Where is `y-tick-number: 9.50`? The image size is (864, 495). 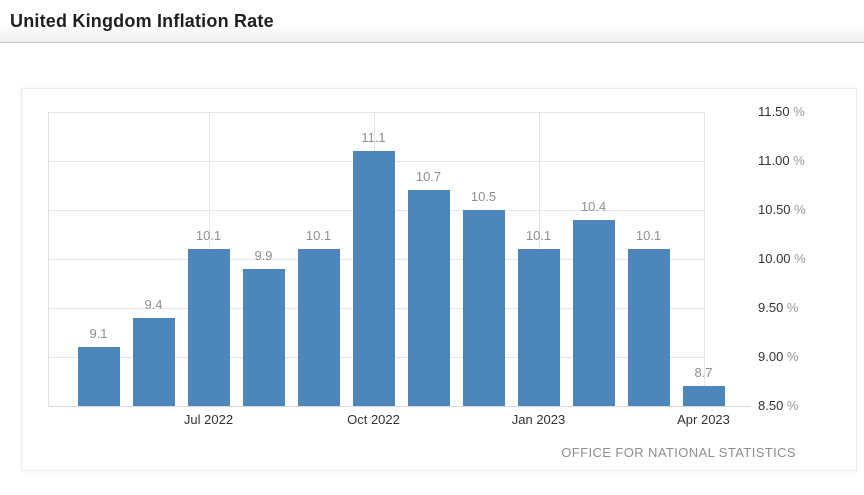 y-tick-number: 9.50 is located at coordinates (771, 307).